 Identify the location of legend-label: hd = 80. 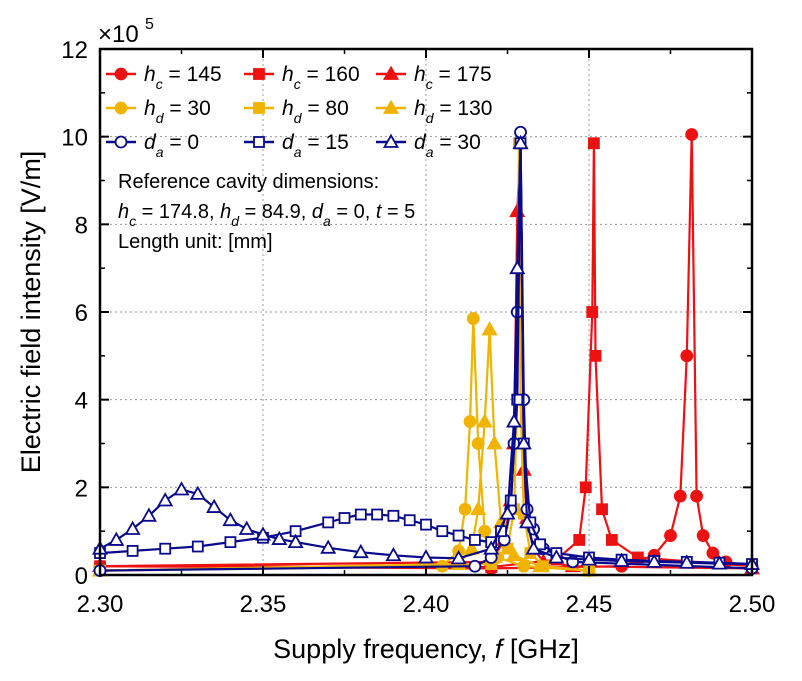
(315, 111).